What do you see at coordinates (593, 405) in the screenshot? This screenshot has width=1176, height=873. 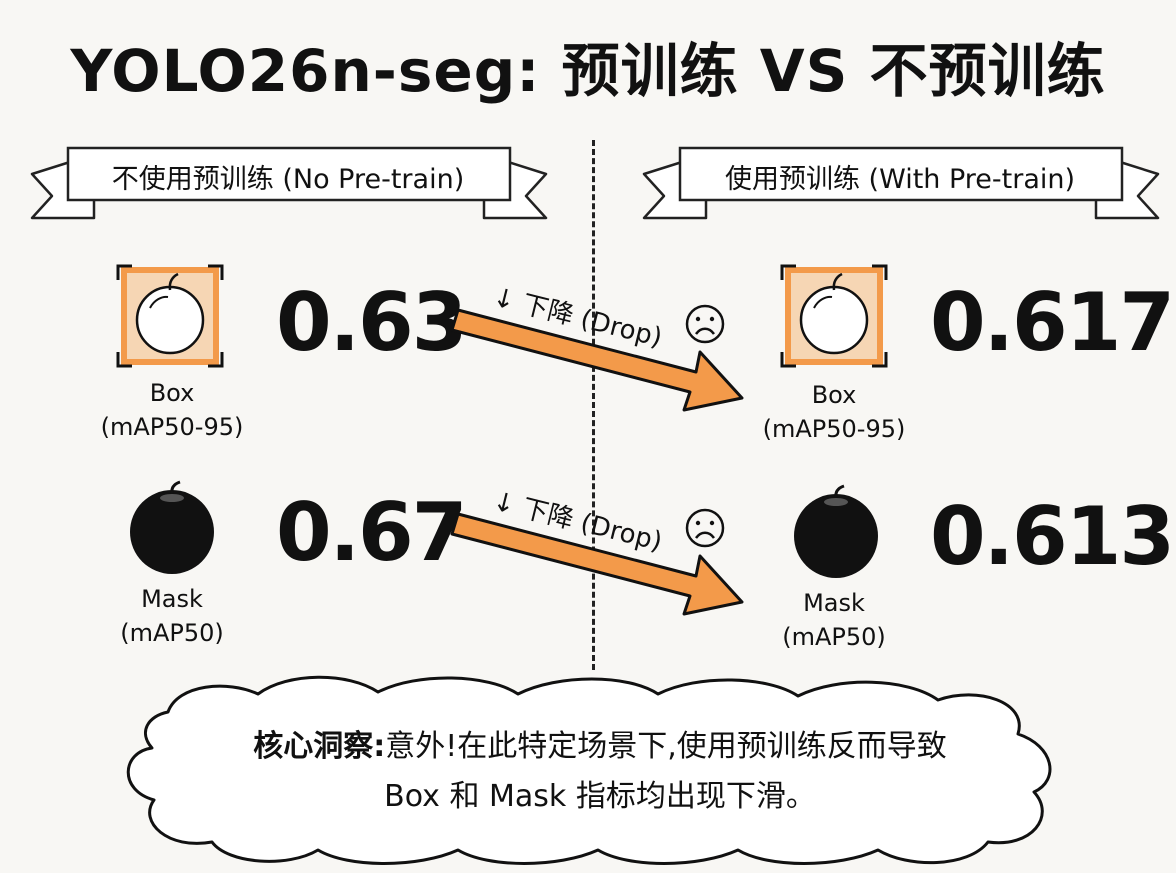 I see `center-divider` at bounding box center [593, 405].